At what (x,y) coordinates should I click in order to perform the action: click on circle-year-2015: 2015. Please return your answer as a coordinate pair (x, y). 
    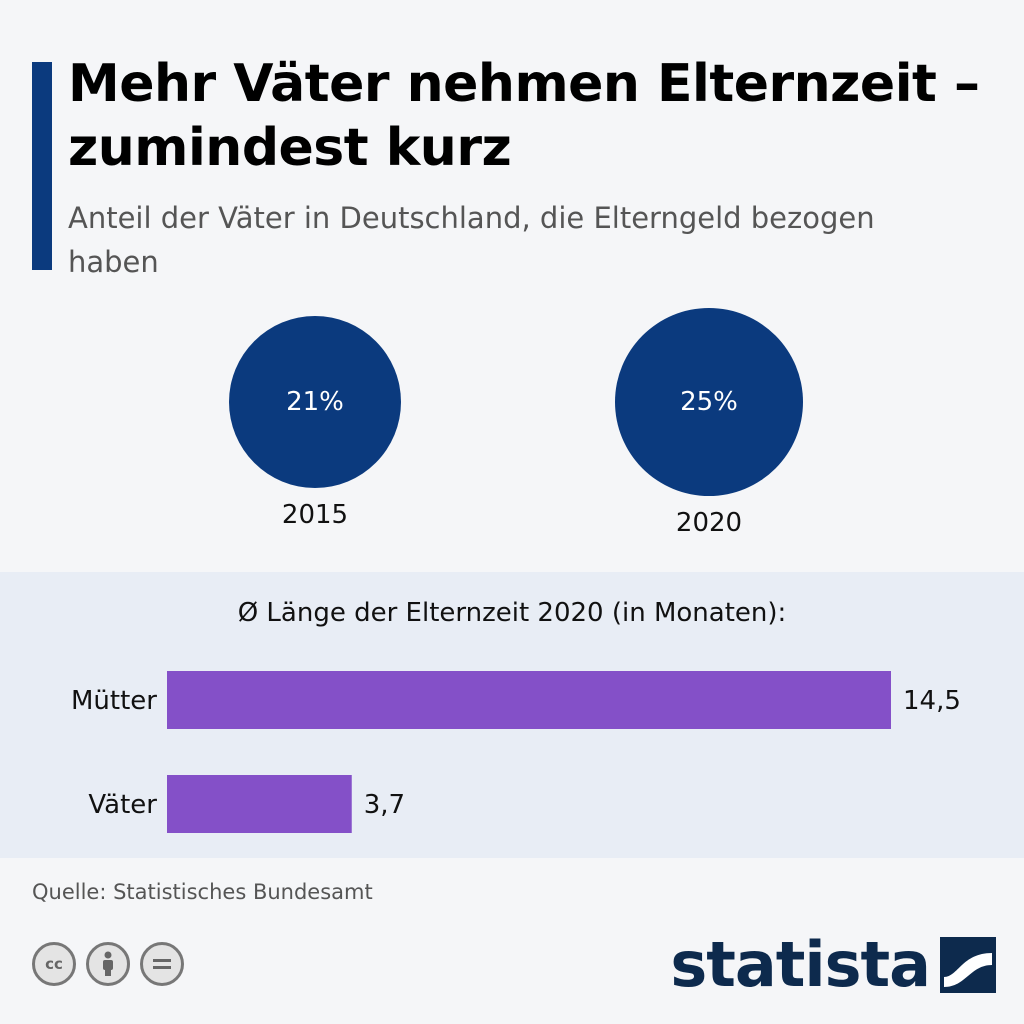
    Looking at the image, I should click on (315, 515).